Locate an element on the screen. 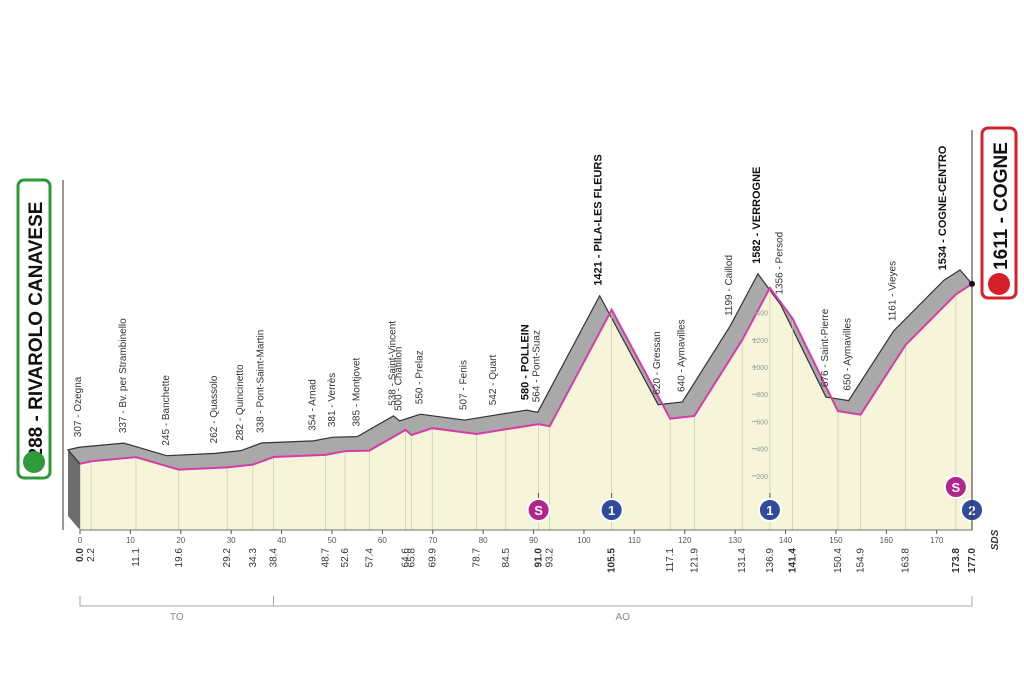 This screenshot has width=1024, height=682. waypoint-label: 282 - Quincinetto is located at coordinates (240, 402).